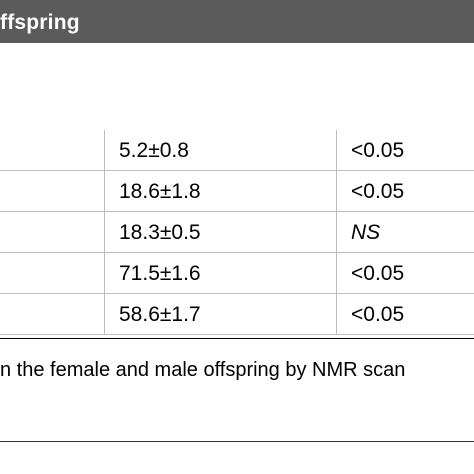 The height and width of the screenshot is (474, 474). I want to click on header-cell-met: Met, so click(220, 64).